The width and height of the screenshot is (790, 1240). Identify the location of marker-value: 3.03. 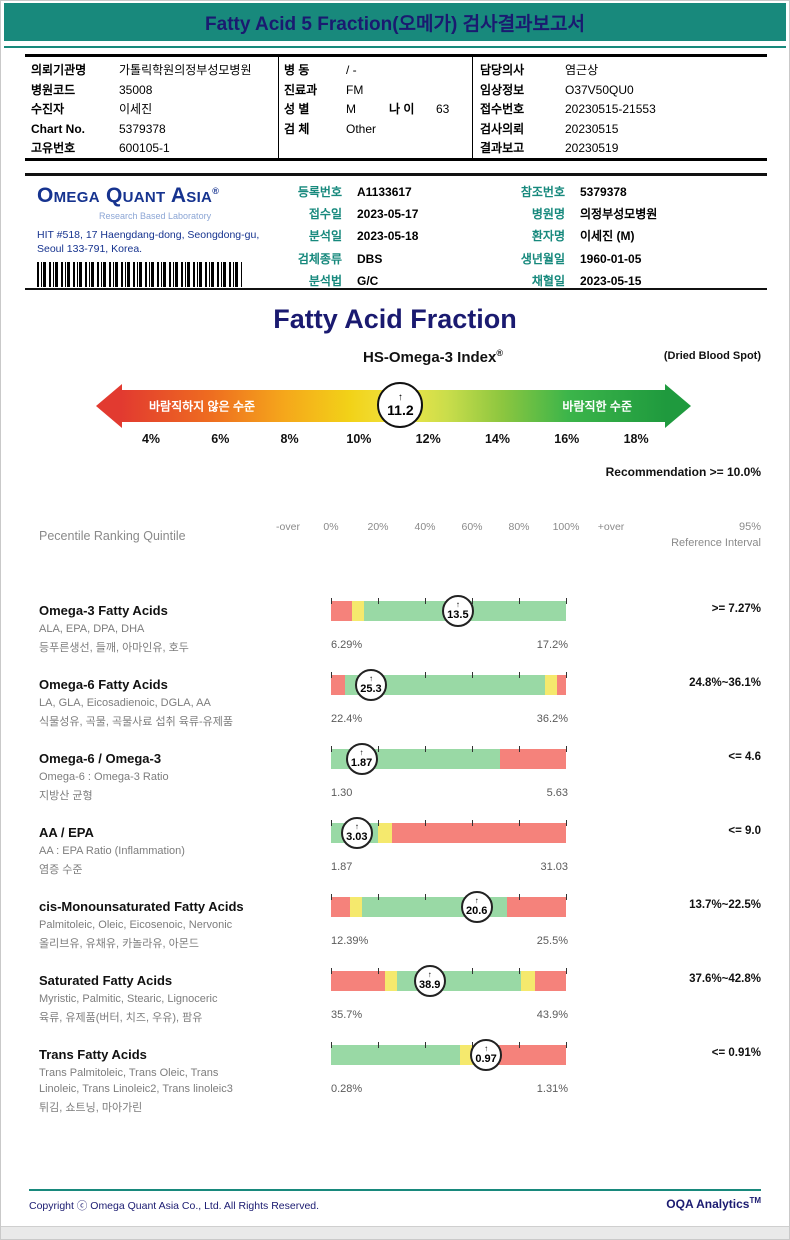
(357, 837).